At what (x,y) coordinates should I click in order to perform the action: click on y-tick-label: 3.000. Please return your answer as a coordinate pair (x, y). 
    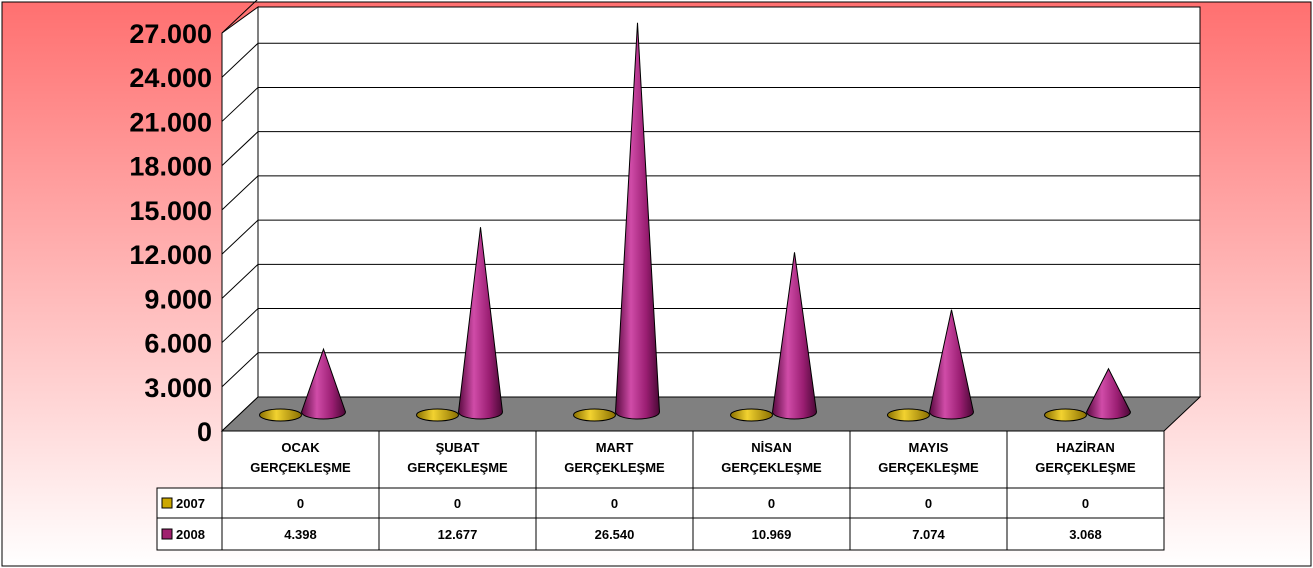
    Looking at the image, I should click on (178, 388).